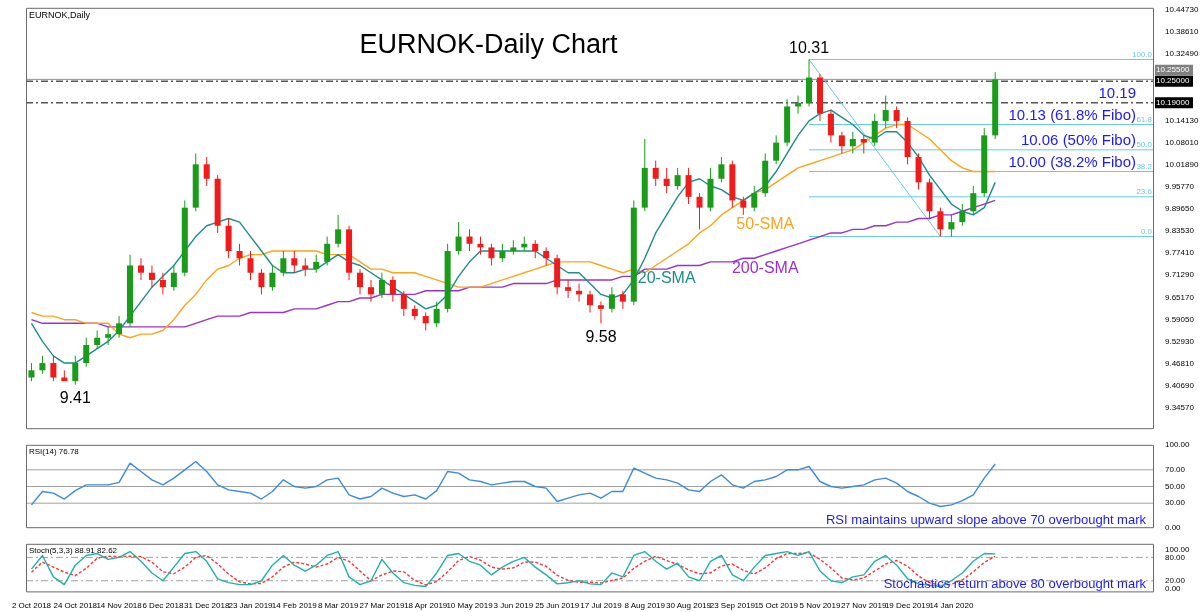 The width and height of the screenshot is (1200, 612). What do you see at coordinates (294, 606) in the screenshot?
I see `x-tick-label: 14 Feb 2019` at bounding box center [294, 606].